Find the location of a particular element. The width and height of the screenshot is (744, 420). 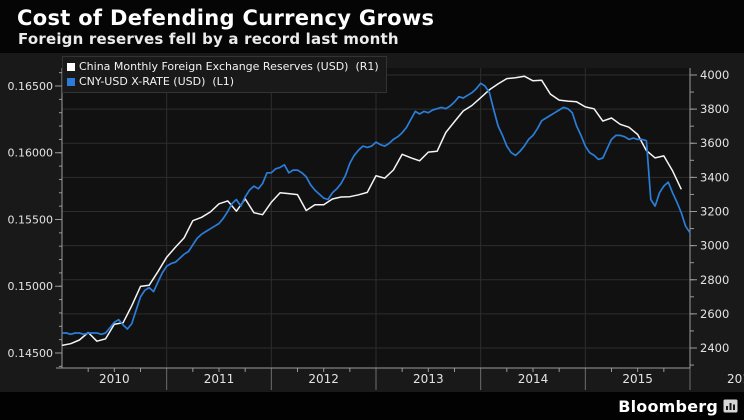

page-title: Cost of Defending Currency Grows is located at coordinates (226, 18).